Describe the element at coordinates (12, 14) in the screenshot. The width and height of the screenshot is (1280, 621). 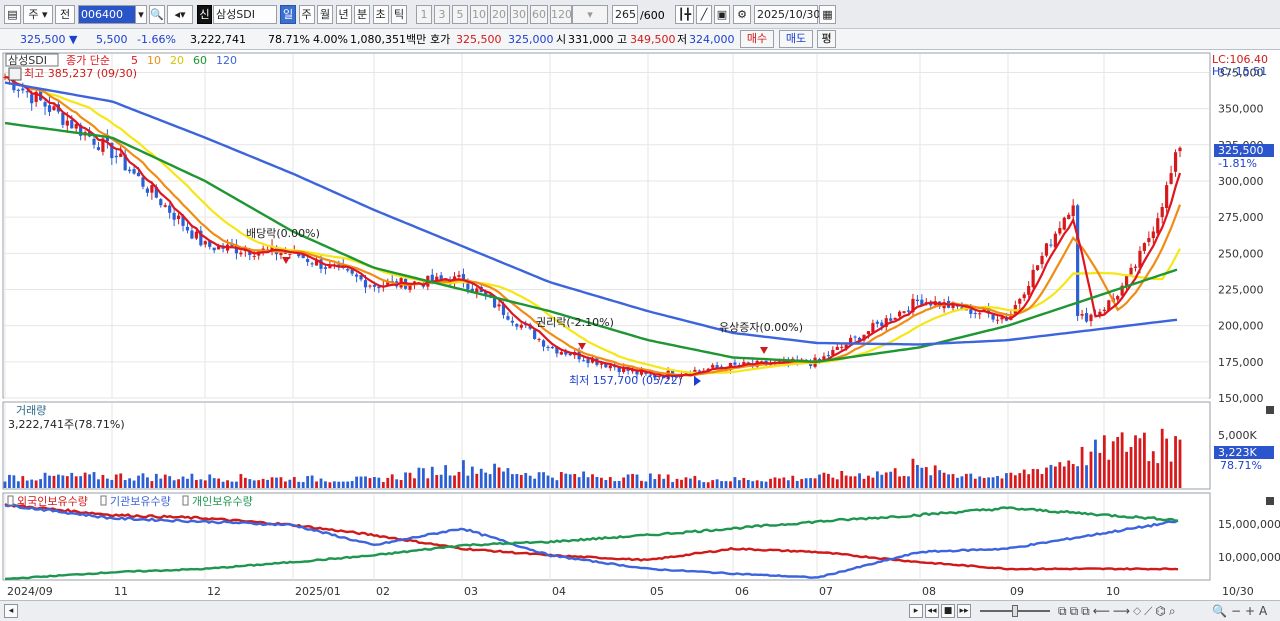
I see `chart-menu-icon: ▤` at that location.